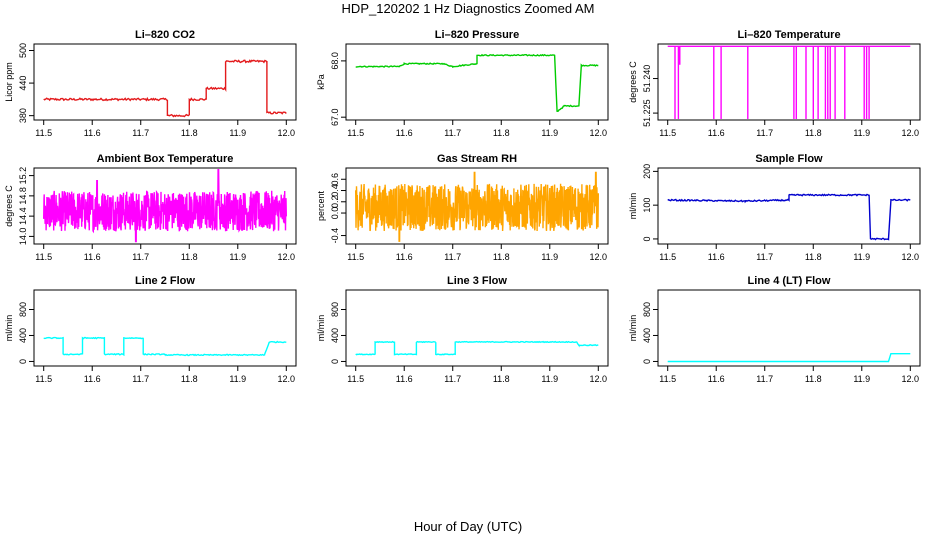 The width and height of the screenshot is (936, 540). I want to click on y-tick-label: 100, so click(647, 205).